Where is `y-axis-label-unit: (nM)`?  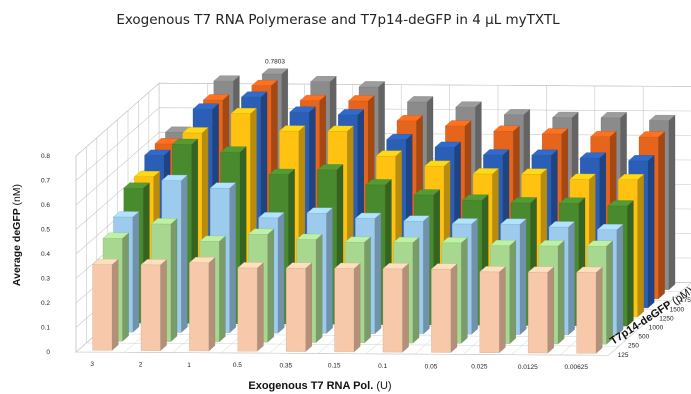 y-axis-label-unit: (nM) is located at coordinates (17, 195).